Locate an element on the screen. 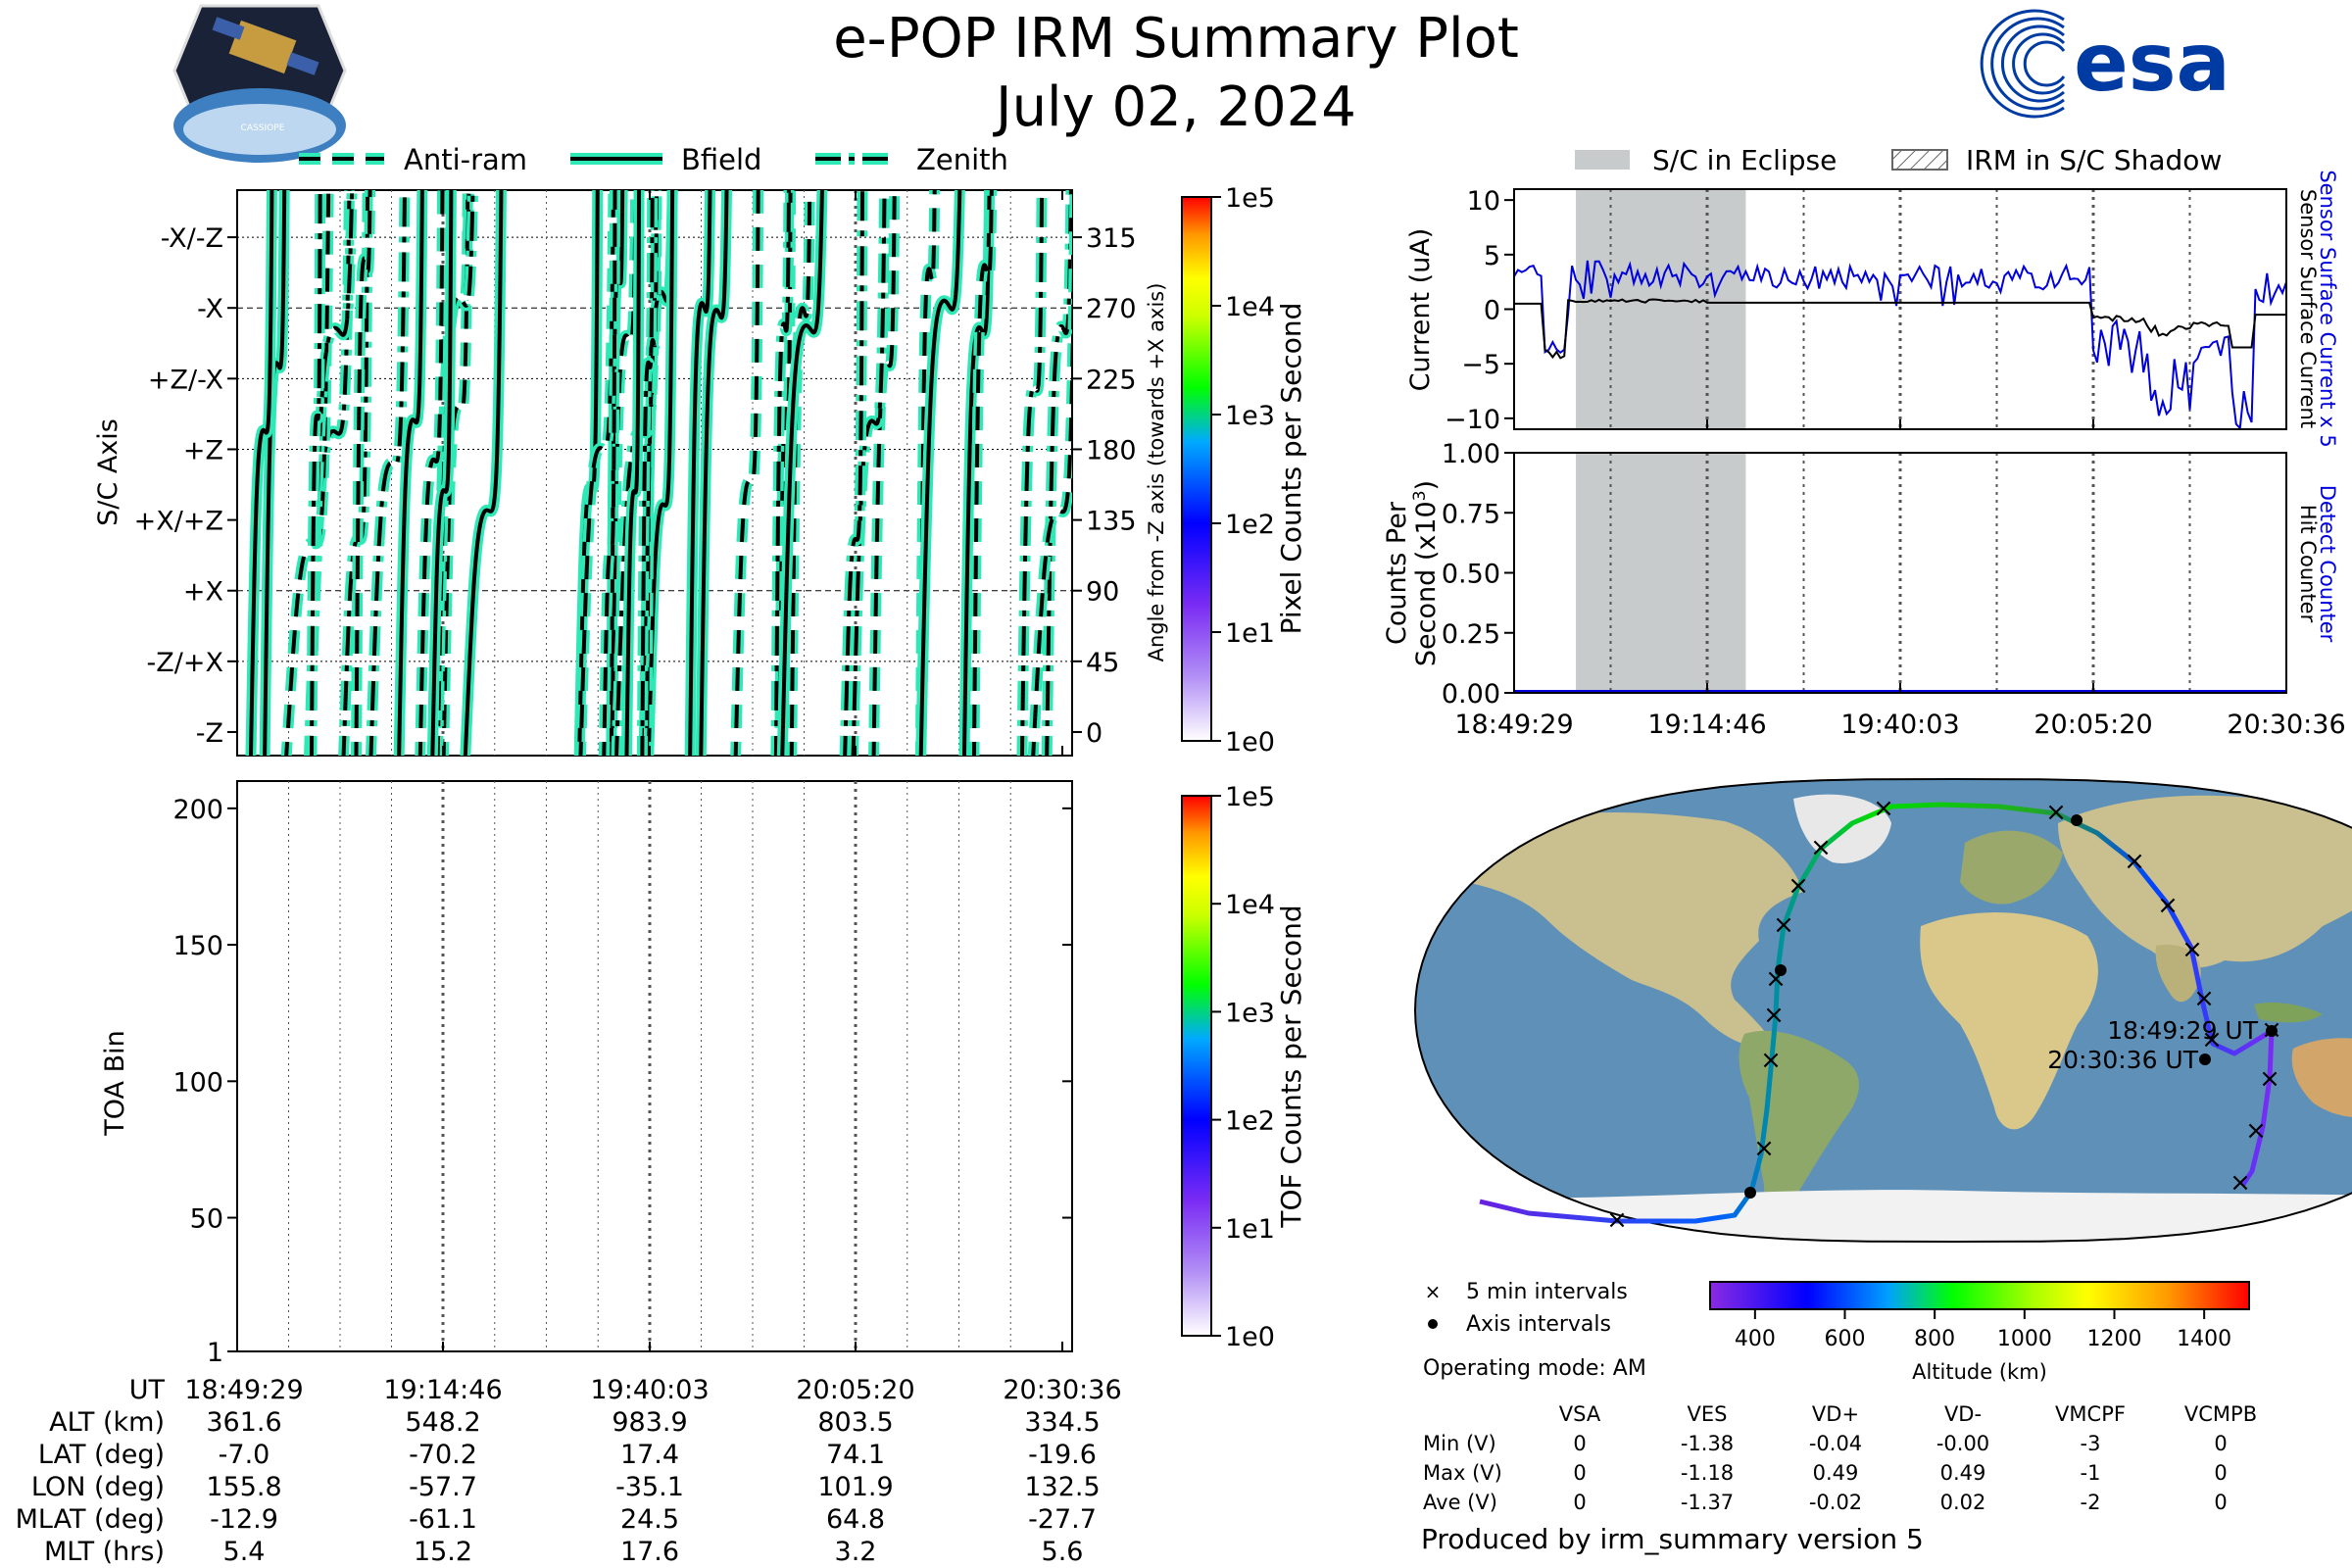  legend-label-eclipse: S/C in Eclipse is located at coordinates (1744, 160).